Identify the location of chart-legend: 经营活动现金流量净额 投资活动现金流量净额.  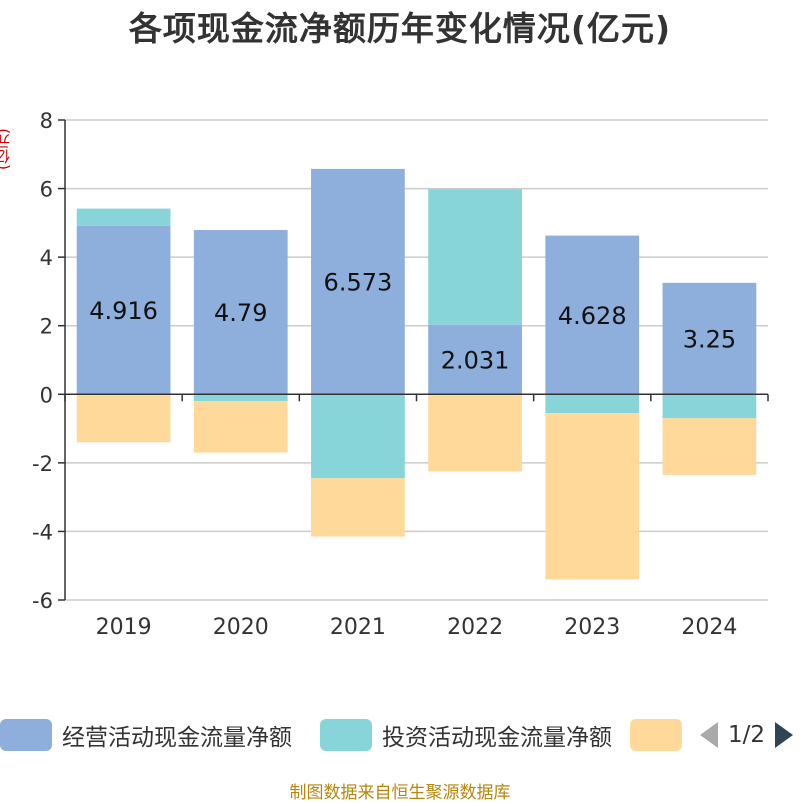
(400, 735).